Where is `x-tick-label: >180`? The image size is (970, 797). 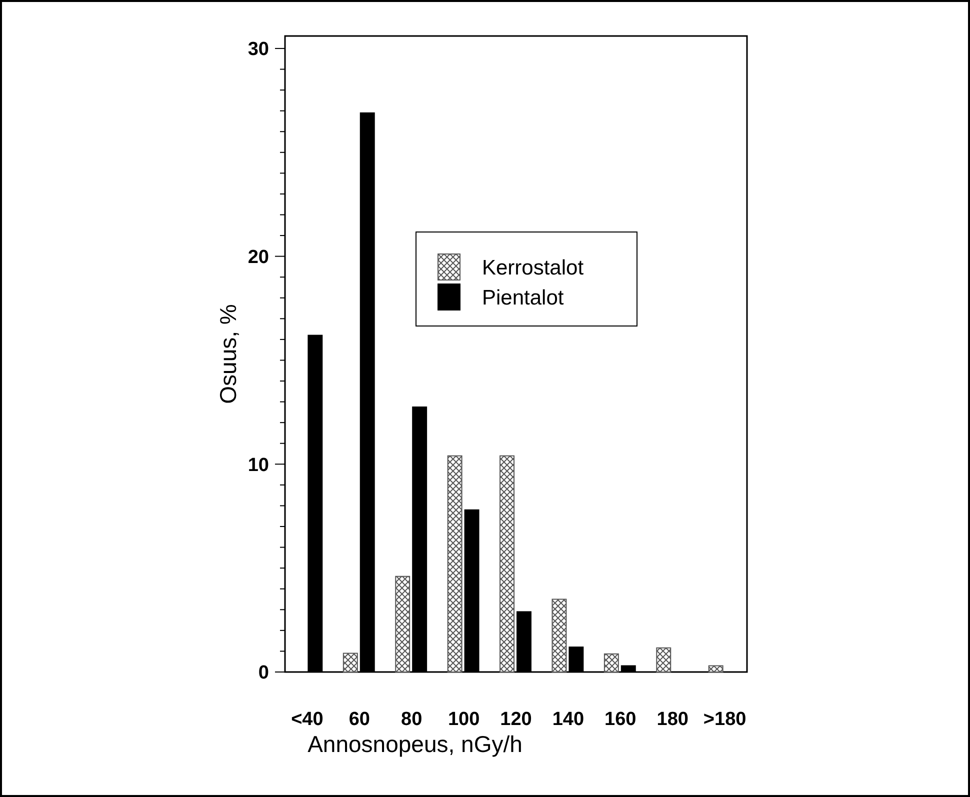 x-tick-label: >180 is located at coordinates (724, 719).